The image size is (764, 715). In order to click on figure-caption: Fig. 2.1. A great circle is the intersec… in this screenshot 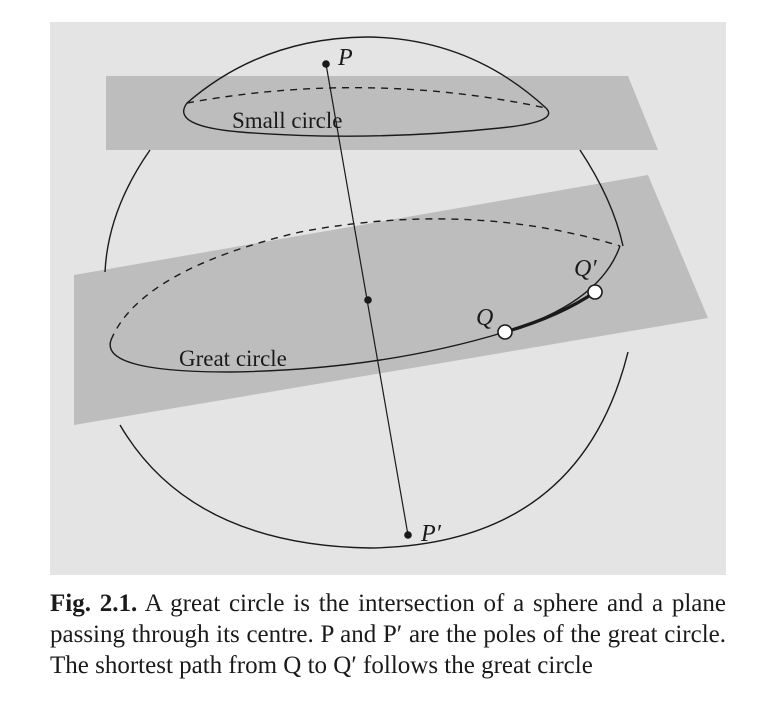, I will do `click(388, 634)`.